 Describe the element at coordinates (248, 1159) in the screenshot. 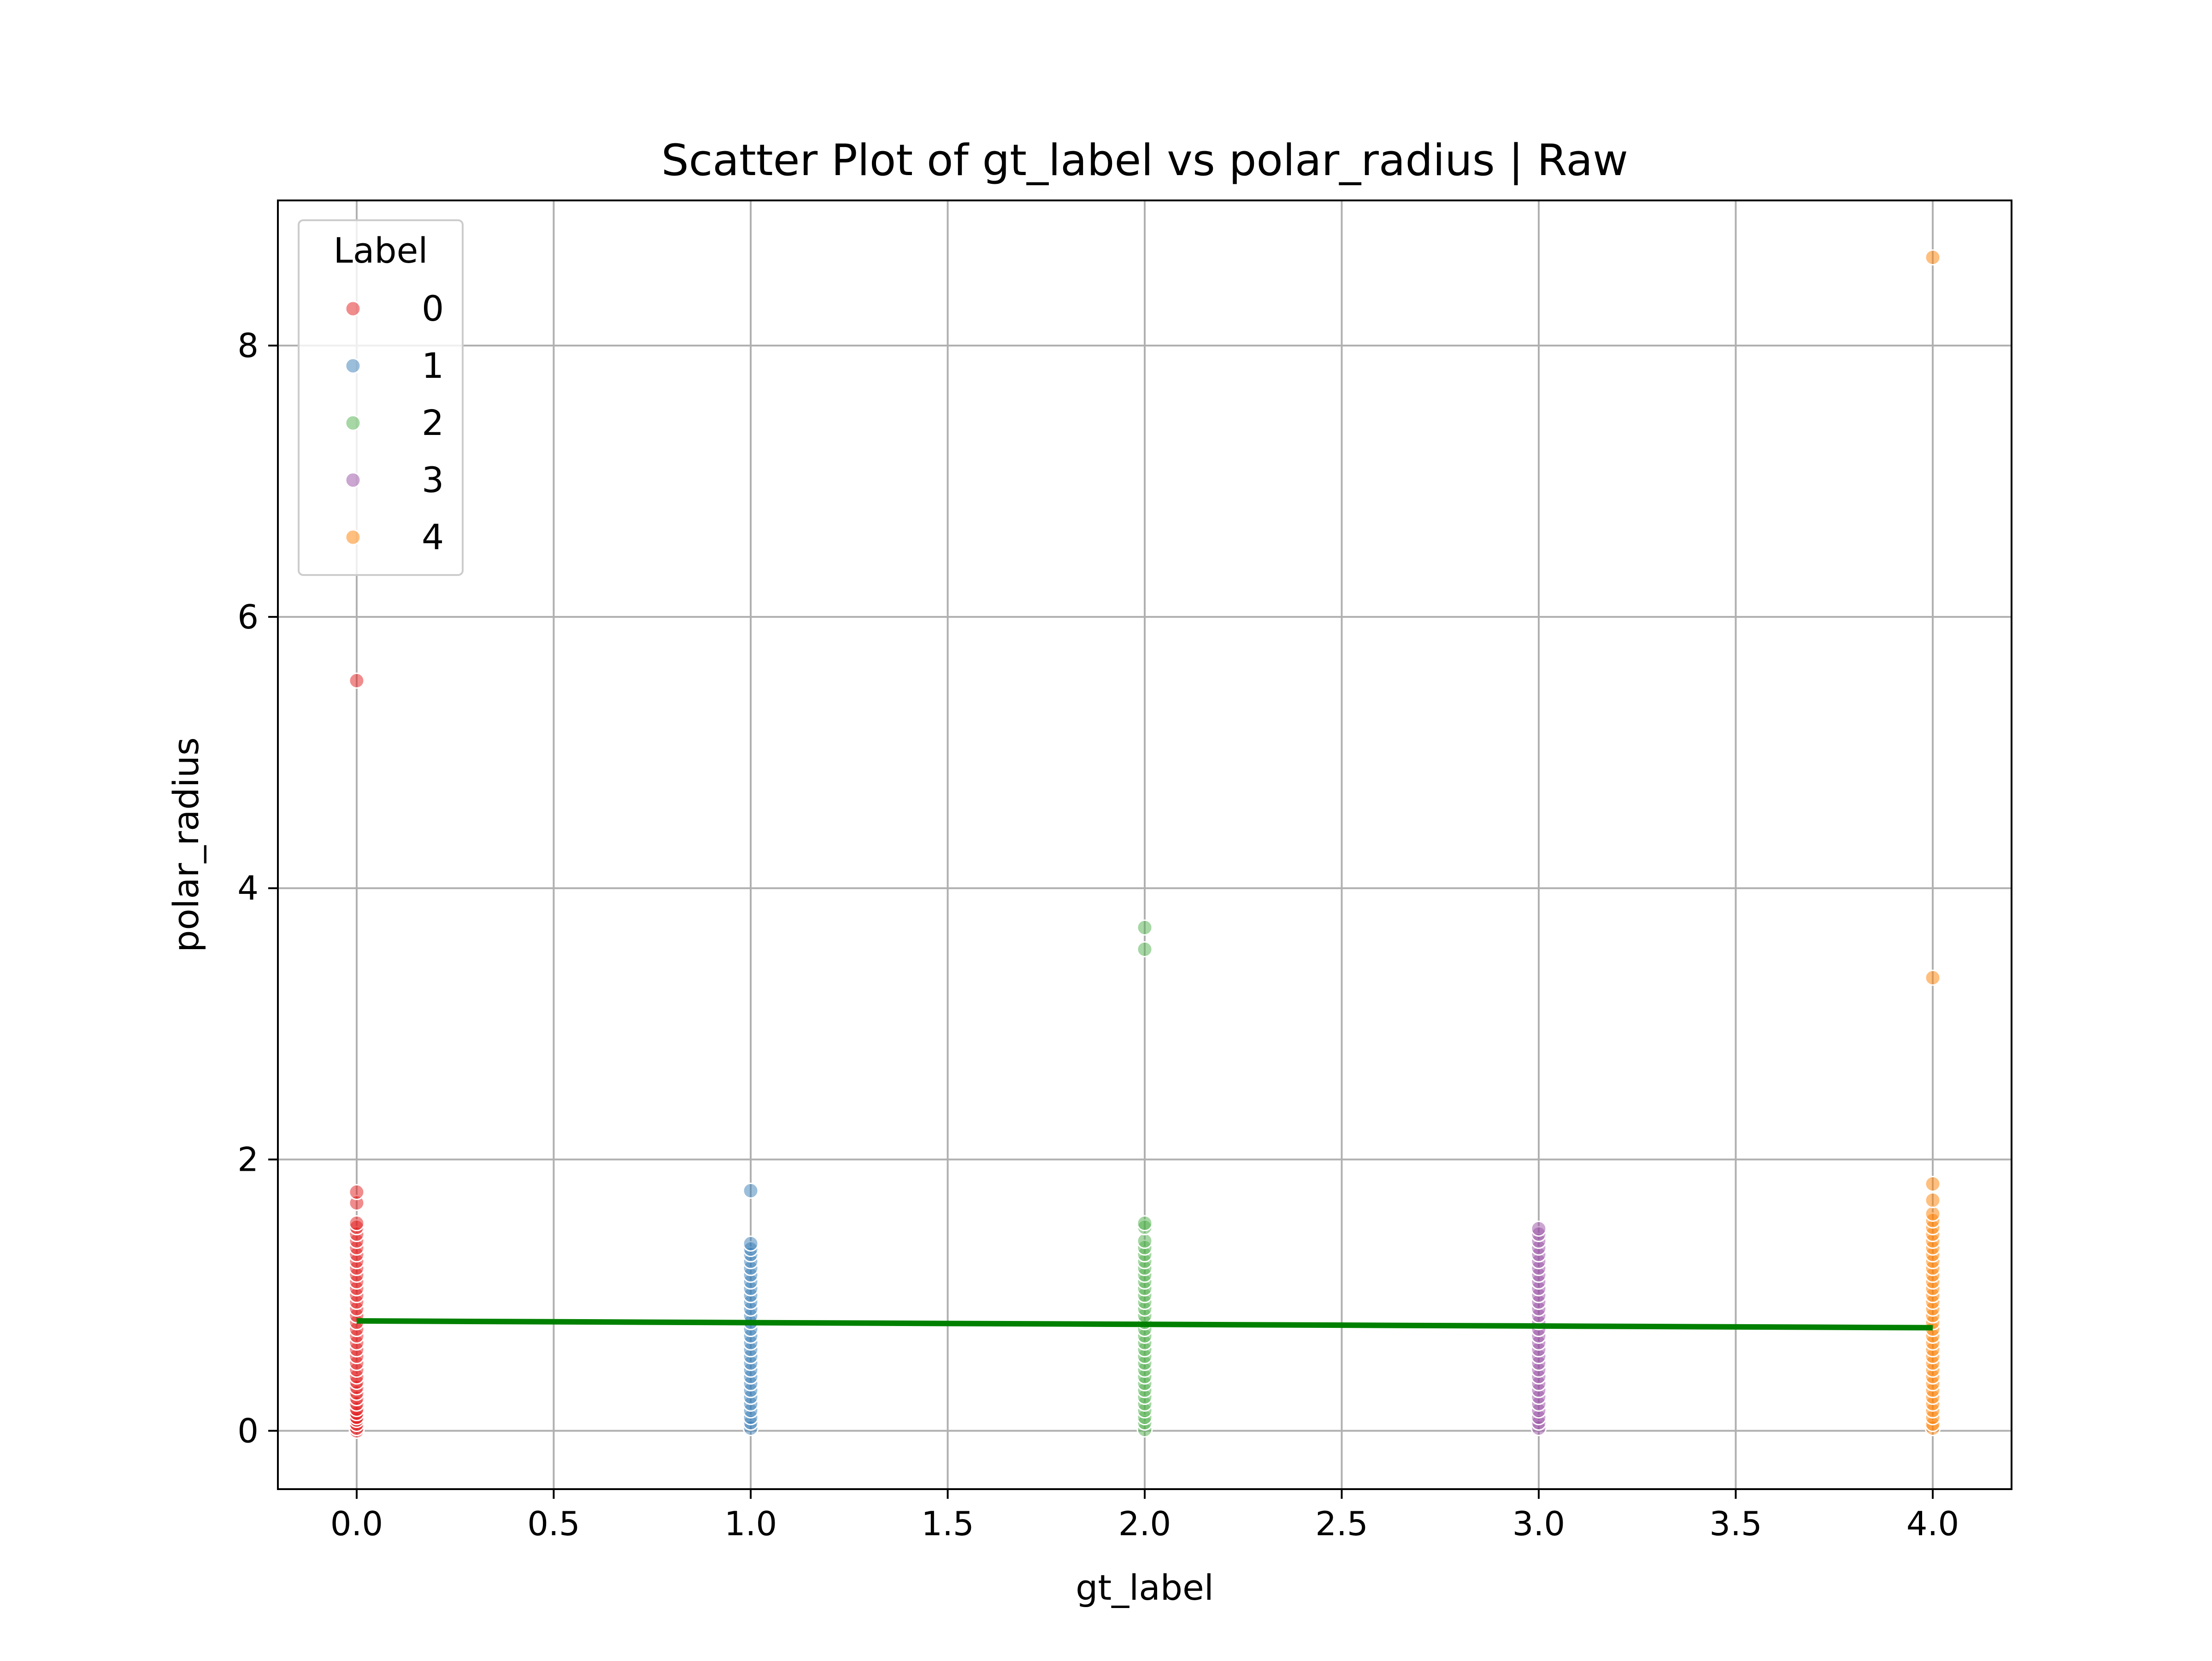

I see `y-tick-label: 2` at that location.